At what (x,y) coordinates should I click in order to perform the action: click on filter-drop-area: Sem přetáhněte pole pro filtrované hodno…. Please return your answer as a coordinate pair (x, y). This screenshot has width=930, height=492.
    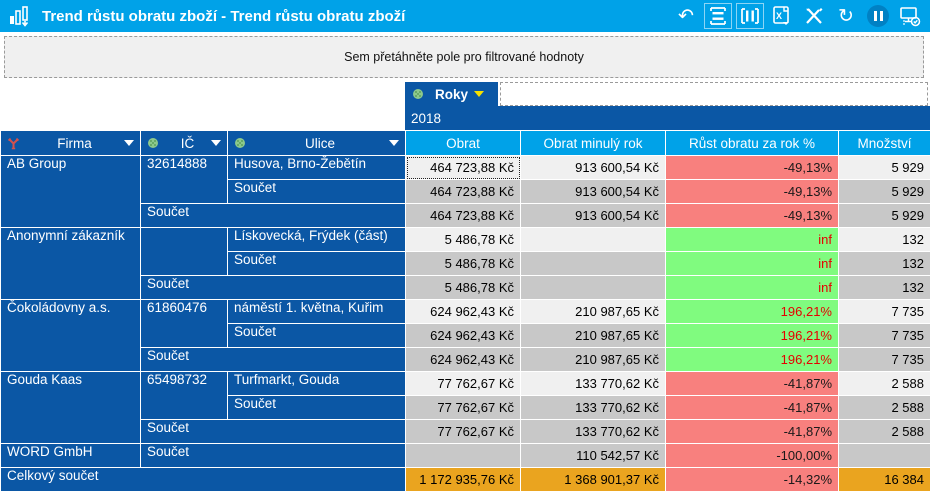
    Looking at the image, I should click on (464, 57).